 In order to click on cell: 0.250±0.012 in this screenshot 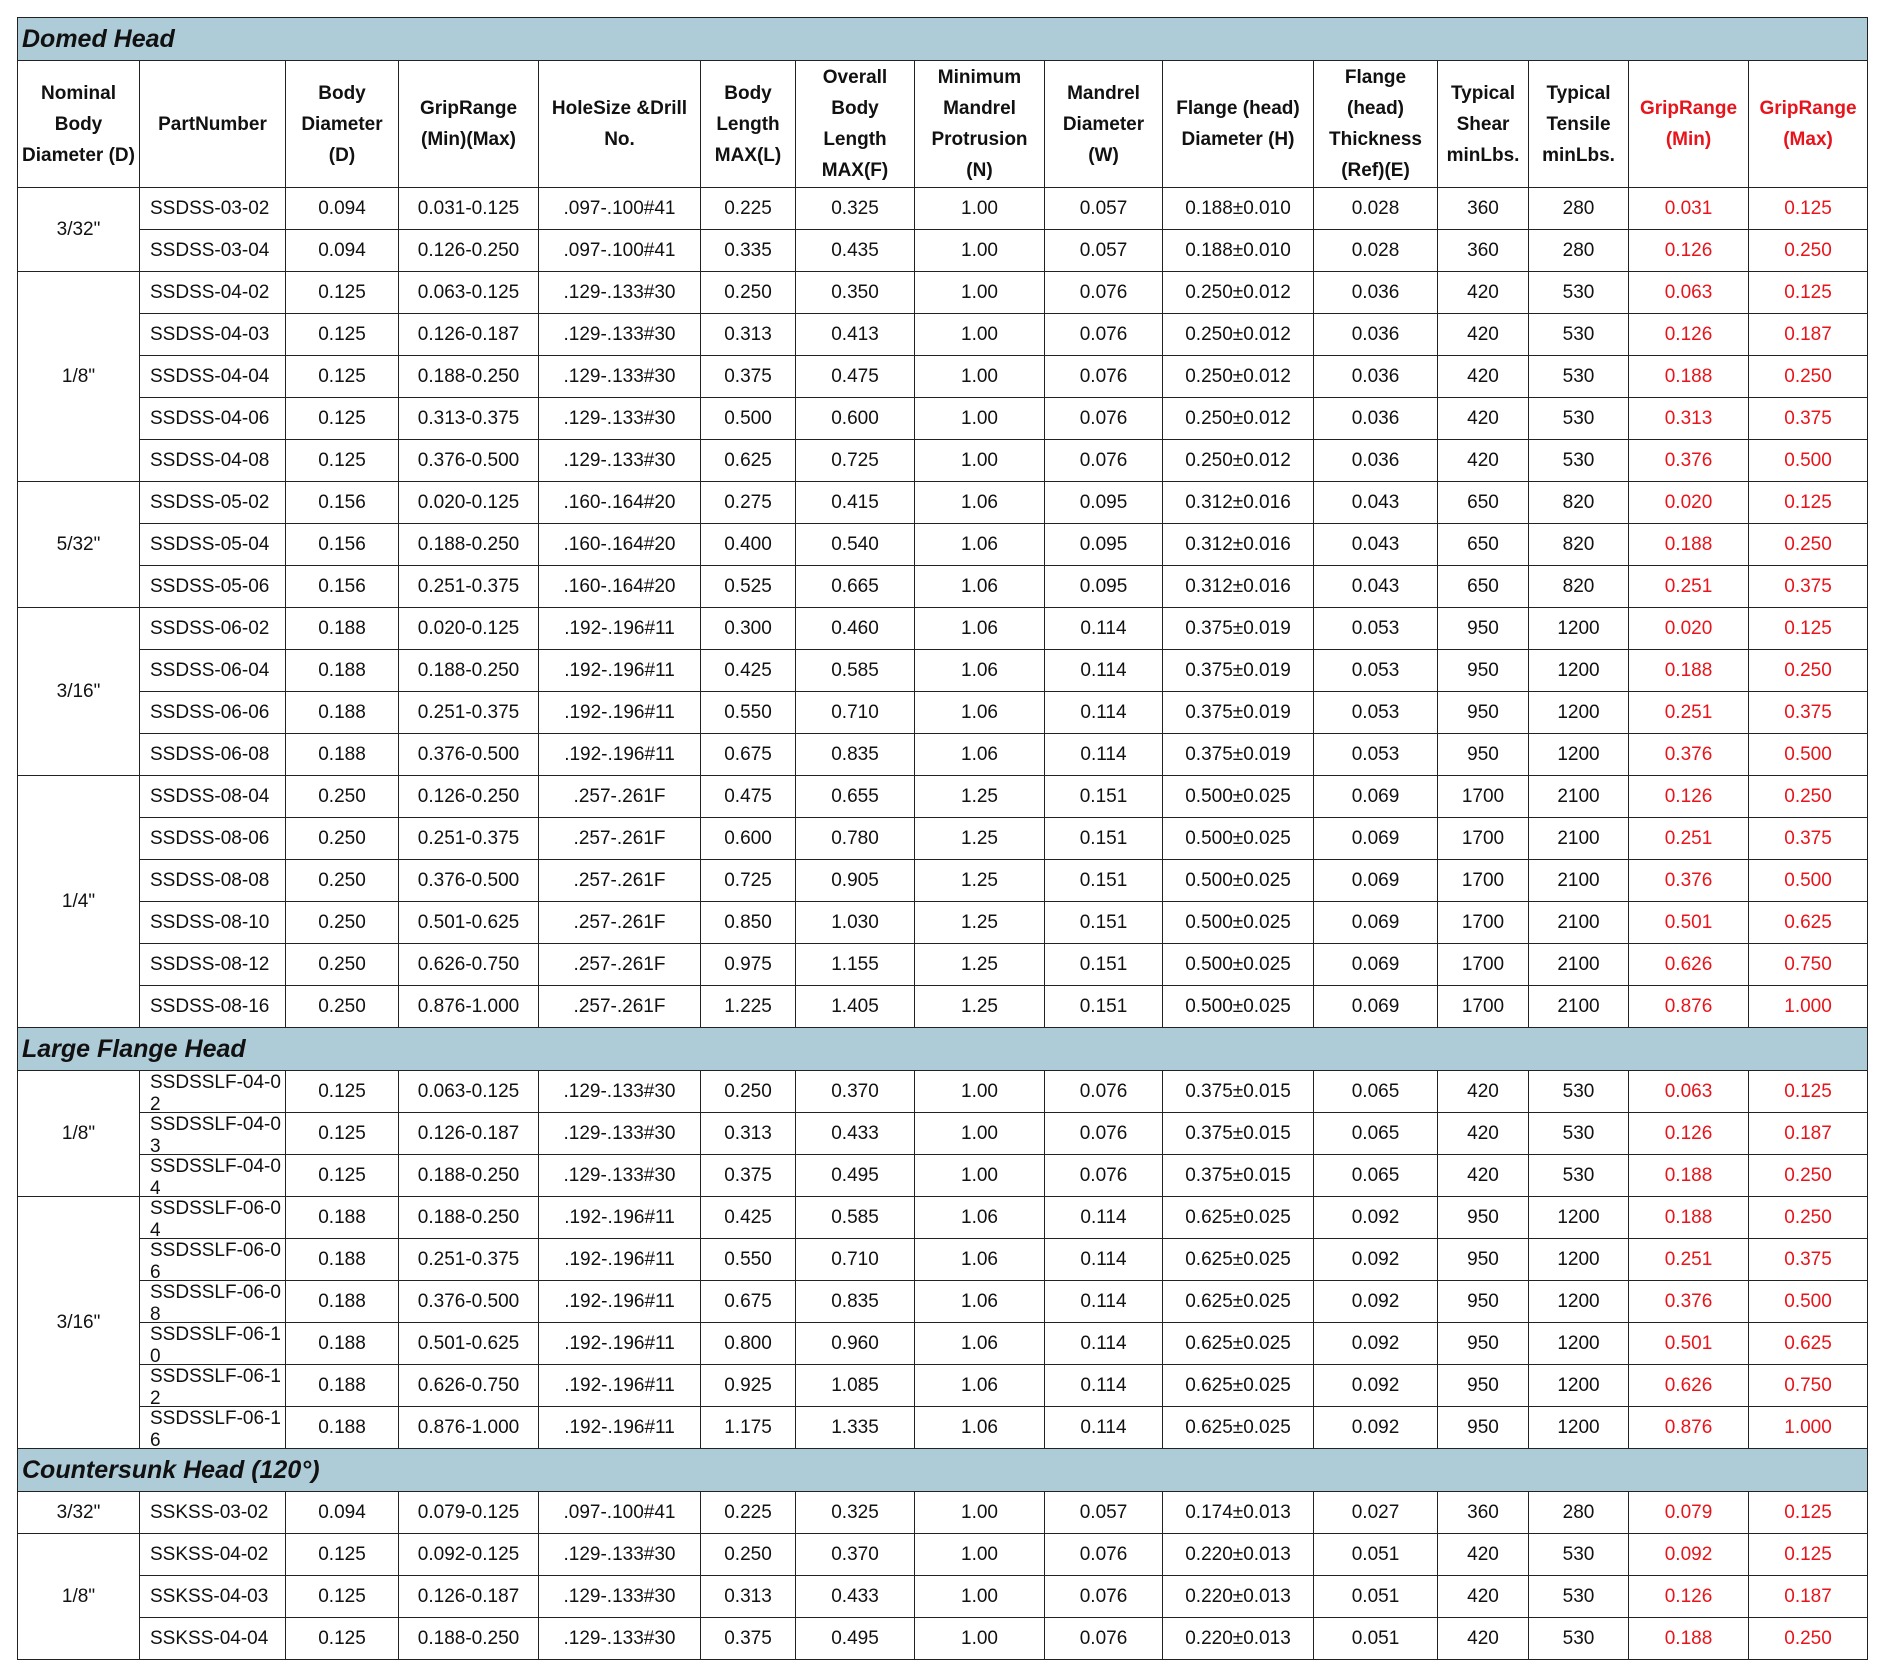, I will do `click(1238, 292)`.